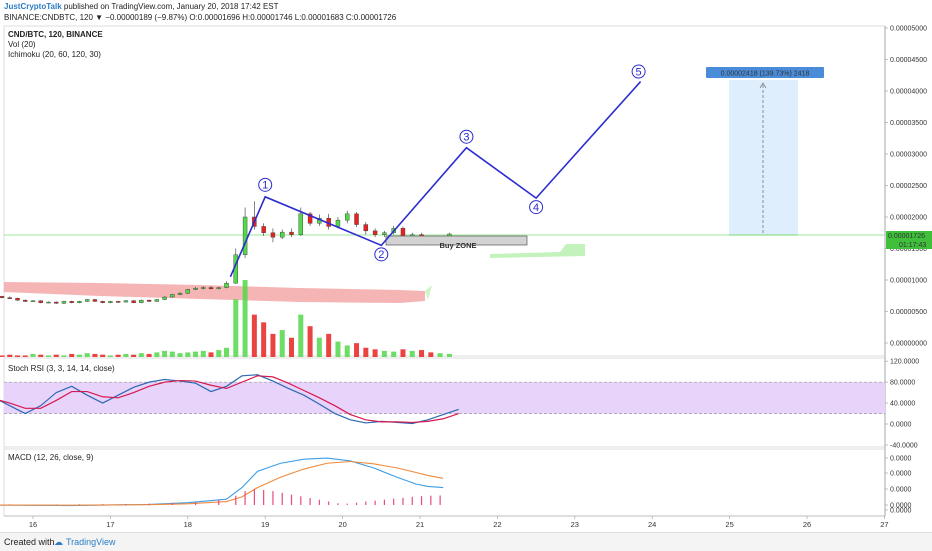  I want to click on macd-macd-line, so click(222, 482).